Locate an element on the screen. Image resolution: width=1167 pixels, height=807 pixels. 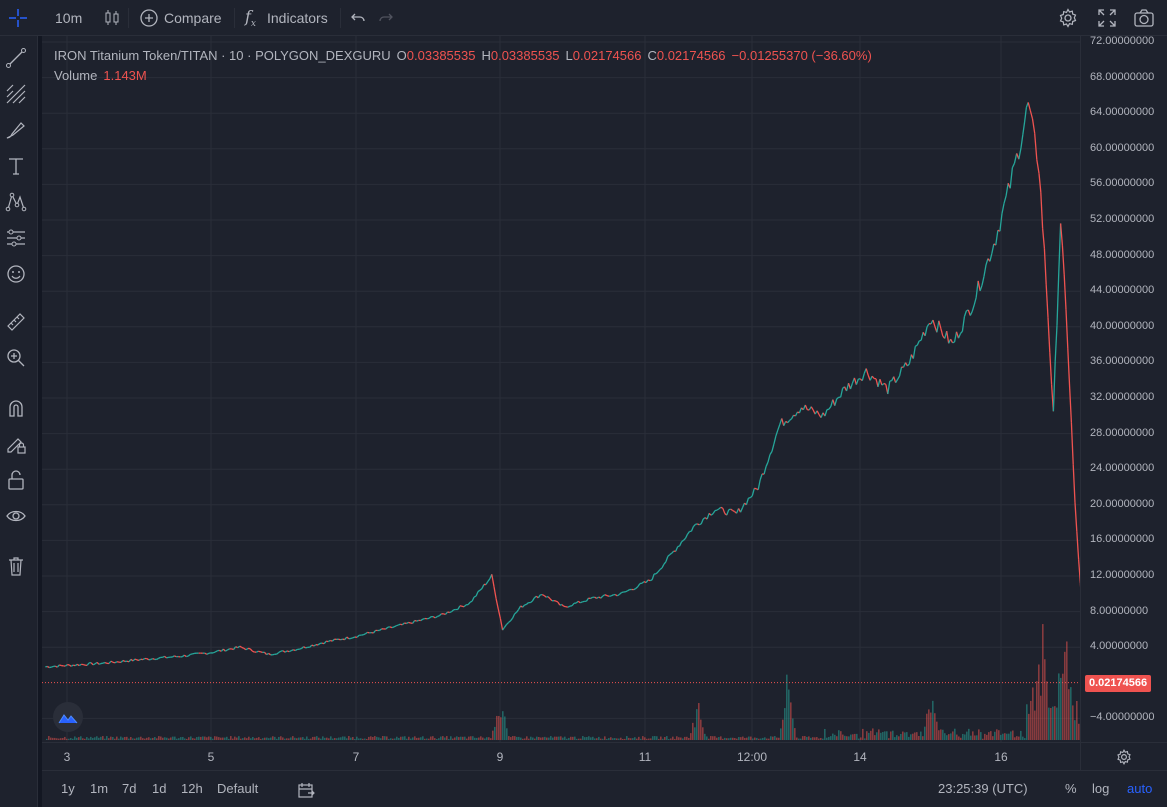
interval-label: 10m is located at coordinates (69, 18).